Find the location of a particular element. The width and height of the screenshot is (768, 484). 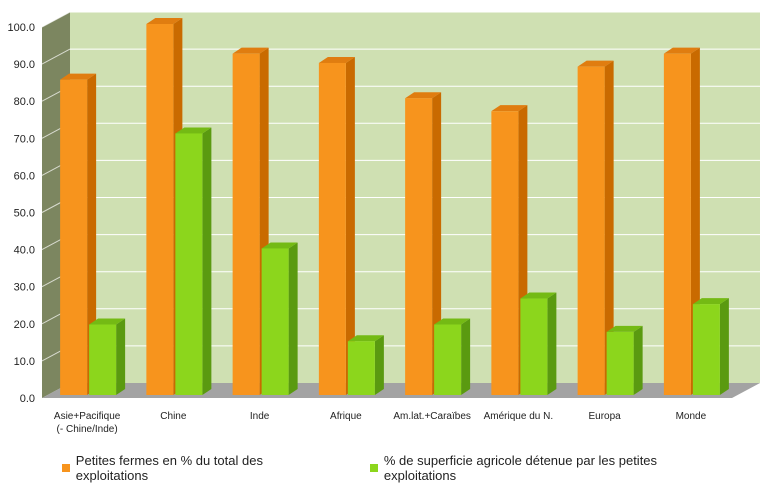

bar-series-2-am-lat-cara-bes-side is located at coordinates (466, 356).